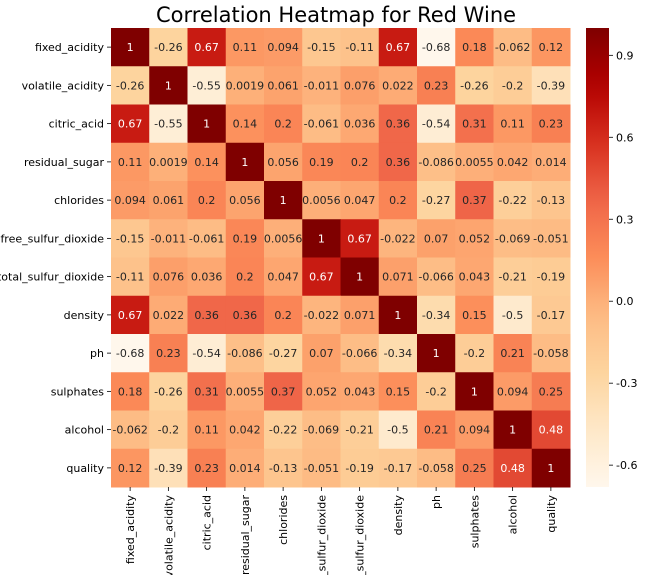 This screenshot has width=646, height=575. I want to click on cell-annotation: 0.18, so click(474, 47).